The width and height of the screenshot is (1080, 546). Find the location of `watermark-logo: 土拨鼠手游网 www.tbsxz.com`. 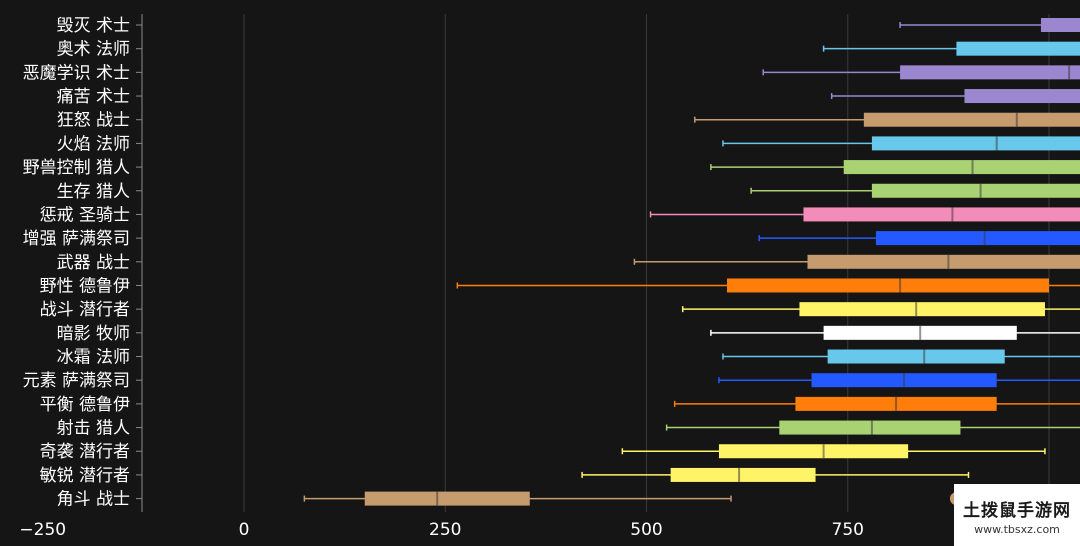

watermark-logo: 土拨鼠手游网 www.tbsxz.com is located at coordinates (1017, 515).